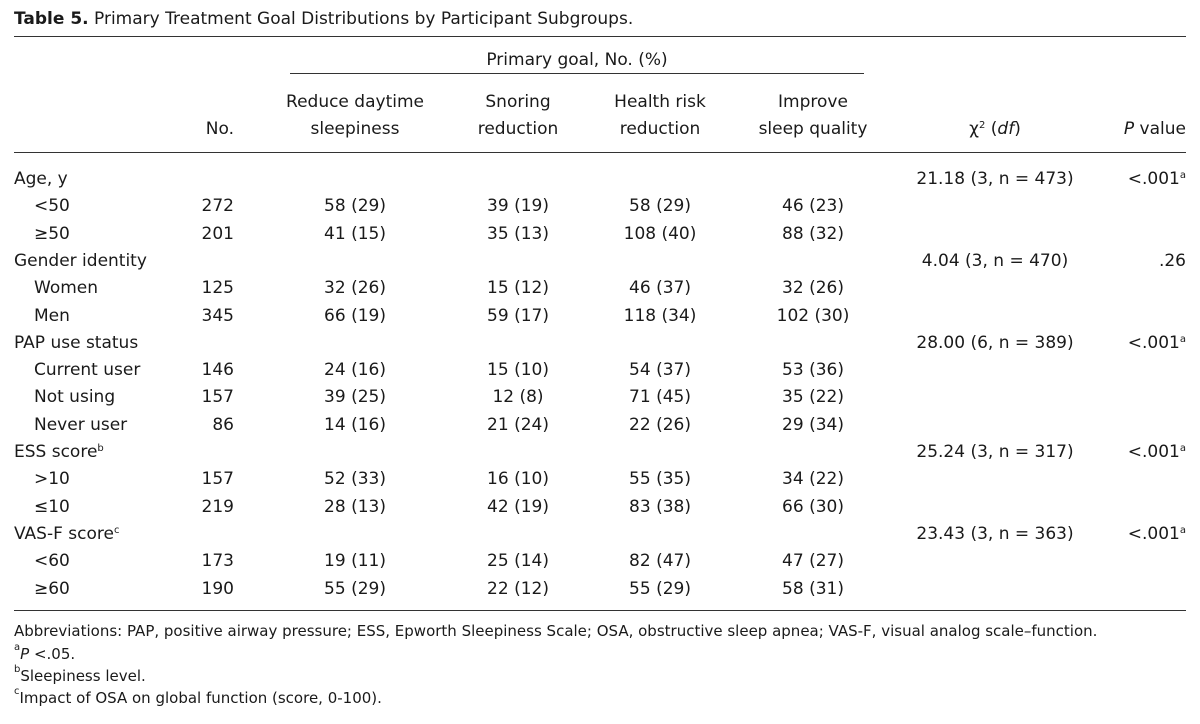 The image size is (1200, 724). Describe the element at coordinates (660, 479) in the screenshot. I see `cell-health-risk-reduction: 55 (35)` at that location.